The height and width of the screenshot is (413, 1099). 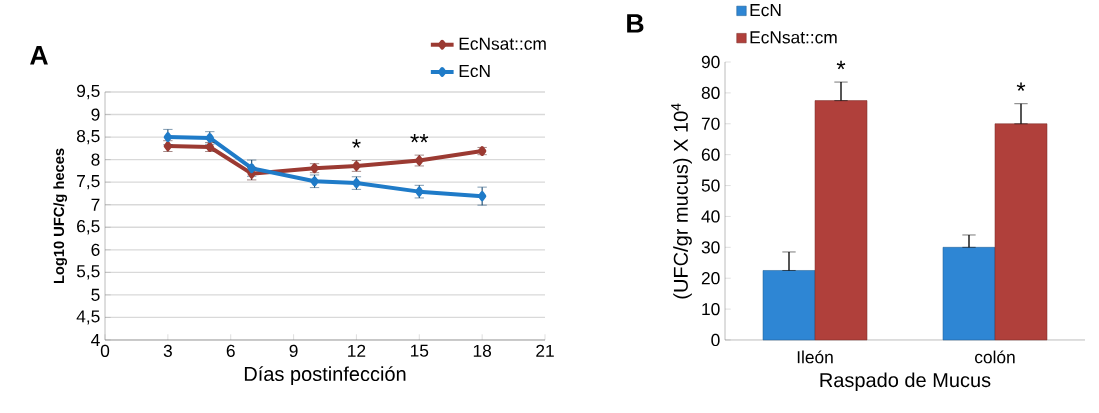 What do you see at coordinates (95, 294) in the screenshot?
I see `y-tick-label: 5` at bounding box center [95, 294].